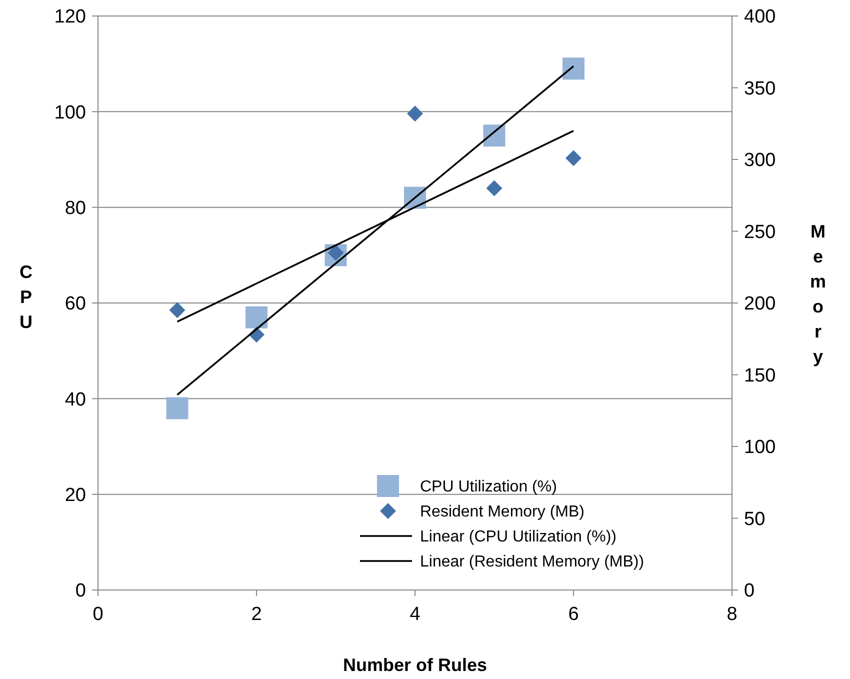 The width and height of the screenshot is (850, 679). What do you see at coordinates (75, 495) in the screenshot?
I see `y-tick-label: 20` at bounding box center [75, 495].